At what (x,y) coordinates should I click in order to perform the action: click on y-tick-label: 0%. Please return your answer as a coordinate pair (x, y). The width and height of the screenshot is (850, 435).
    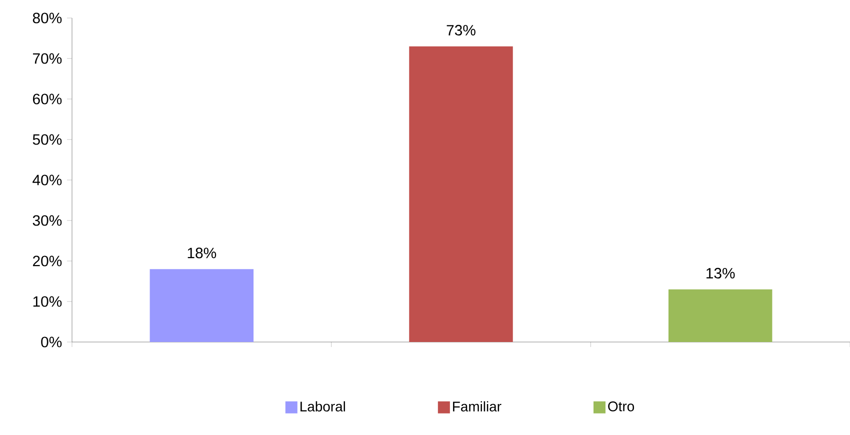
    Looking at the image, I should click on (51, 342).